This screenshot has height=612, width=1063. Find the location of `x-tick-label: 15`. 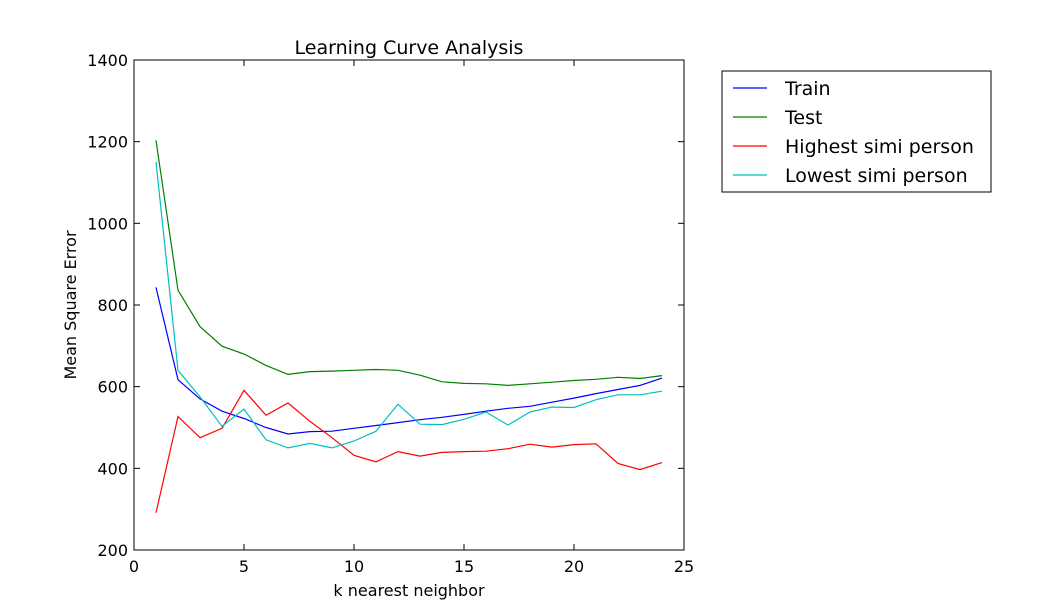

x-tick-label: 15 is located at coordinates (464, 566).